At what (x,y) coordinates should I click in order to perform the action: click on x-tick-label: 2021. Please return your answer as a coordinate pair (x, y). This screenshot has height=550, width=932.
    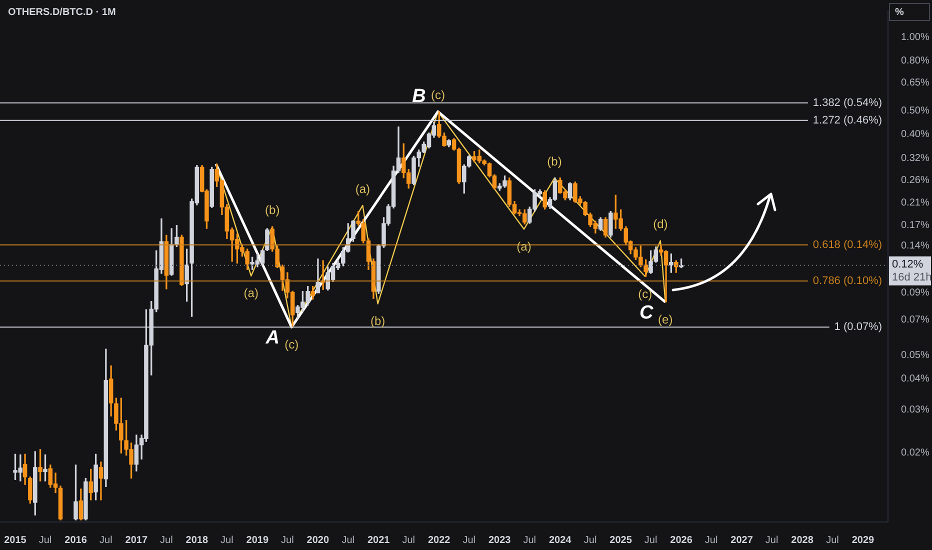
    Looking at the image, I should click on (378, 540).